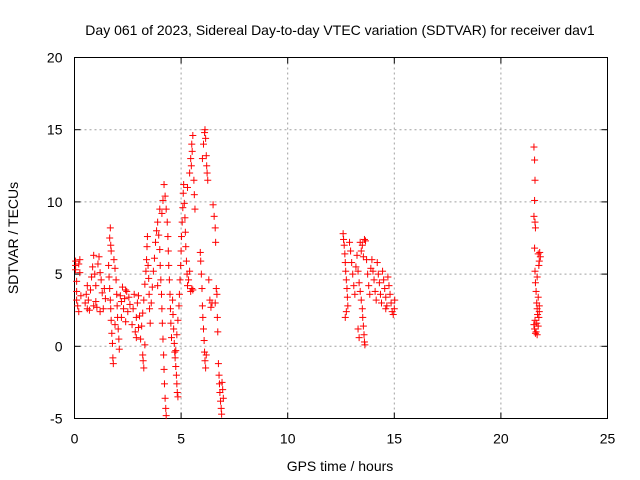 Image resolution: width=640 pixels, height=480 pixels. I want to click on y-tick-label: 0, so click(59, 346).